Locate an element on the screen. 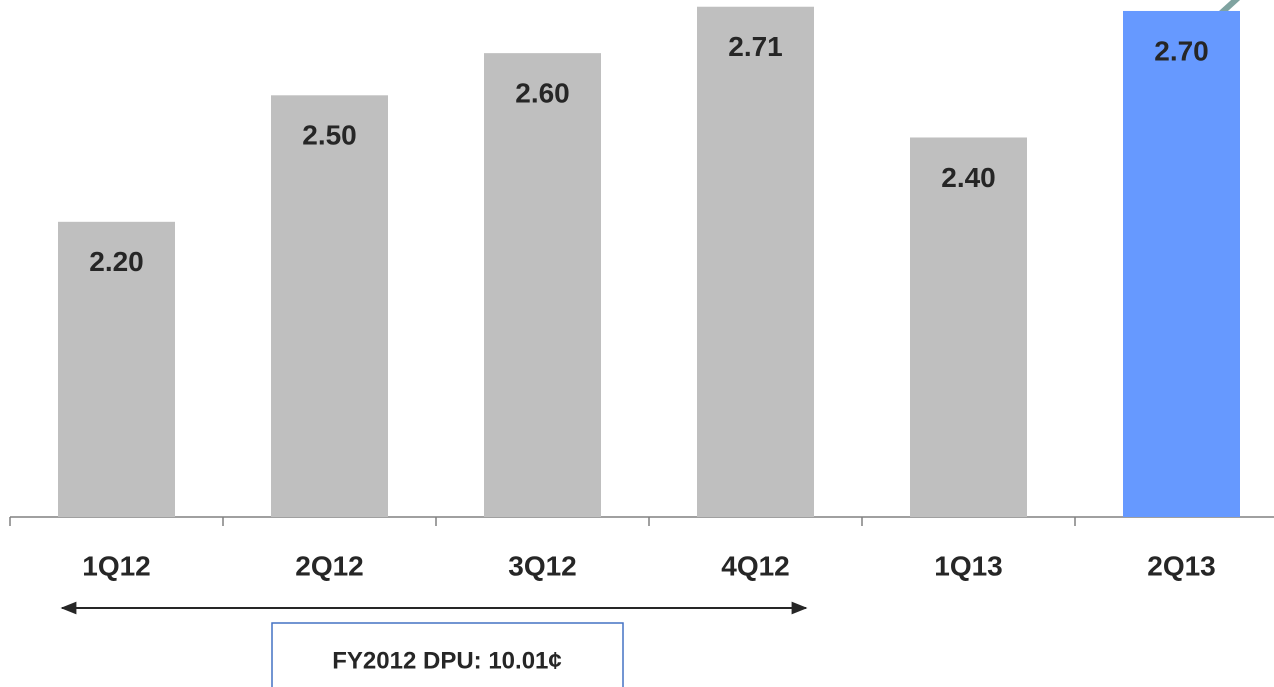 This screenshot has height=687, width=1274. value-label: 2.40 is located at coordinates (968, 177).